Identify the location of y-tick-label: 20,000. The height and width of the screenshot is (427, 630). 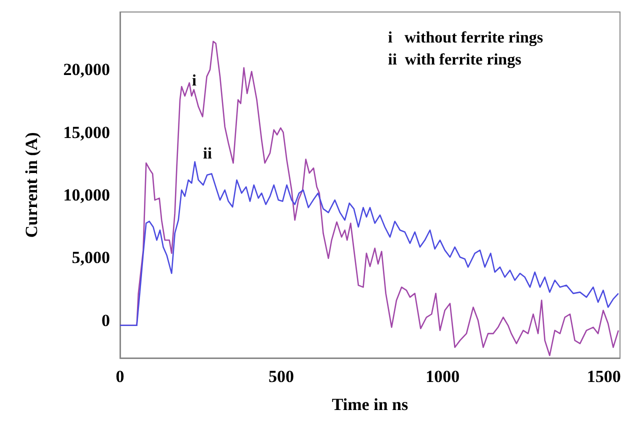
(86, 70).